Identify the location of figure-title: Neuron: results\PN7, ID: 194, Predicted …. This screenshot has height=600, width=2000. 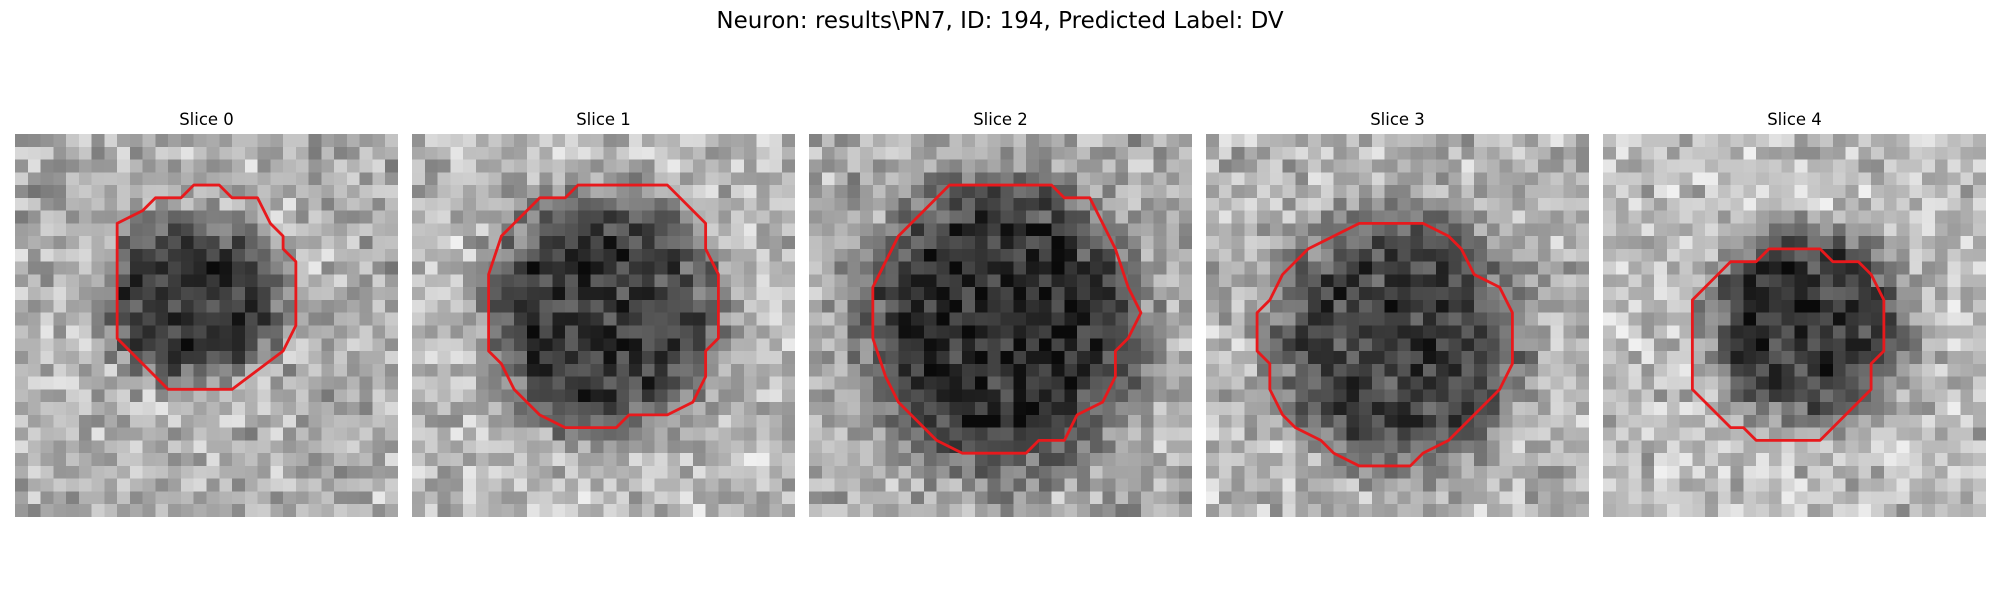
(1000, 21).